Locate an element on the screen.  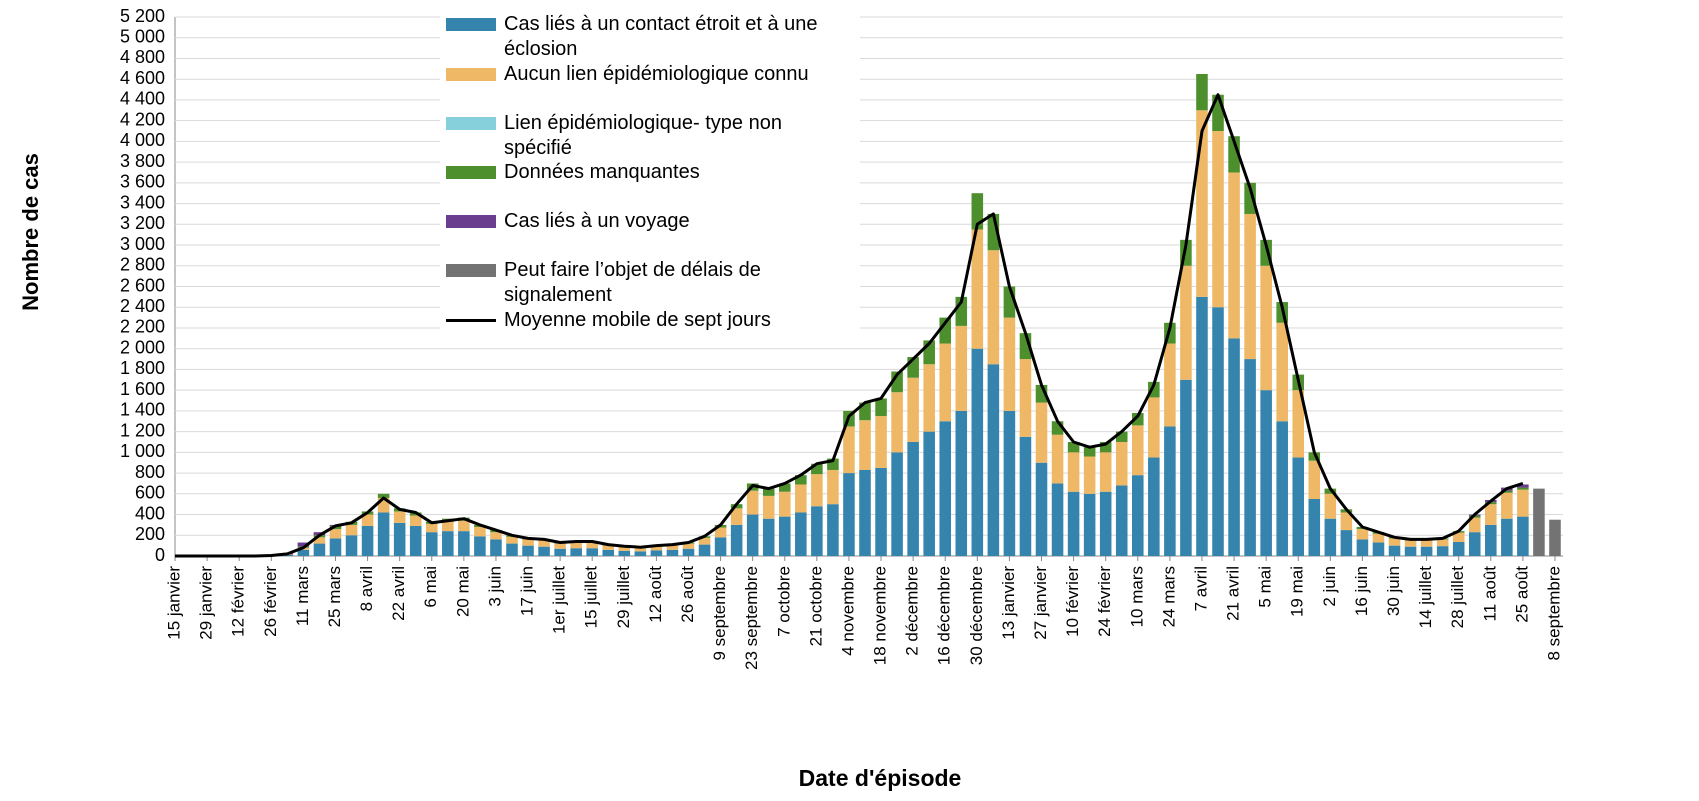
y-tick-label: 2 400 is located at coordinates (142, 306).